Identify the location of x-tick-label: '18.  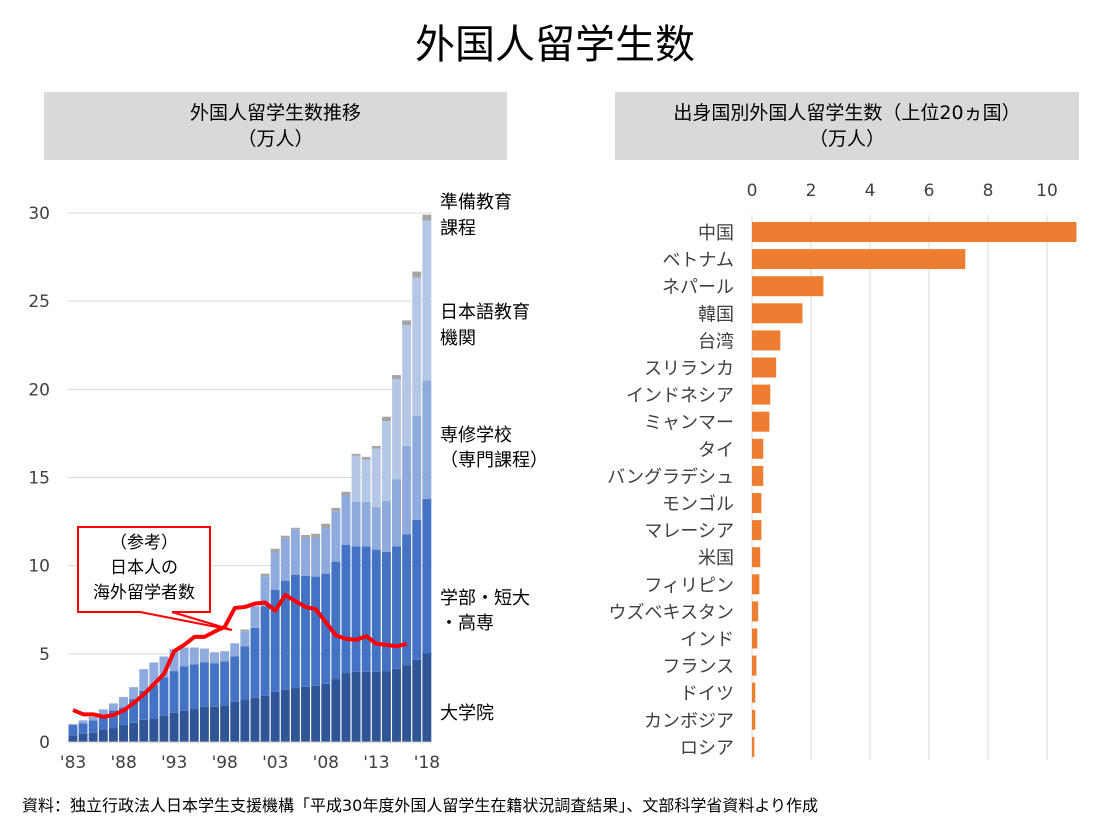
(427, 763).